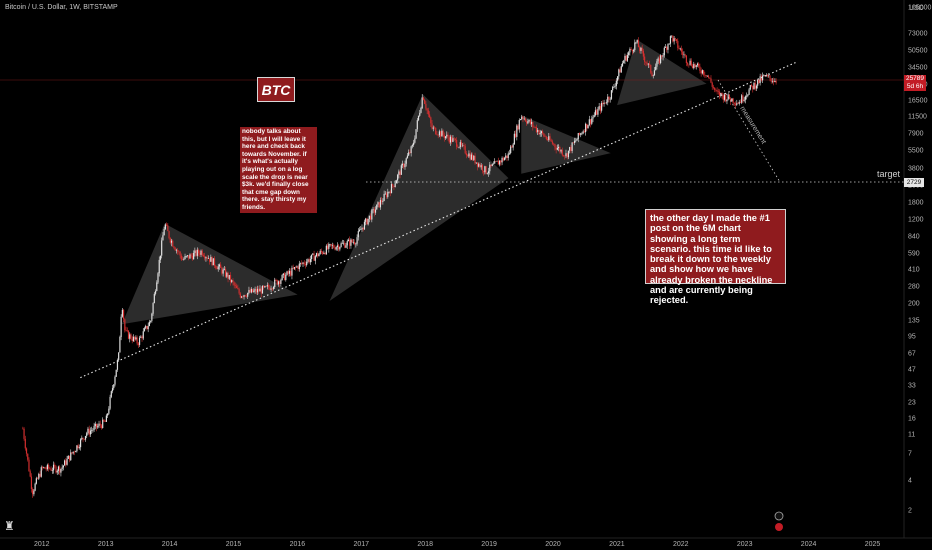 The width and height of the screenshot is (932, 550). Describe the element at coordinates (915, 86) in the screenshot. I see `countdown: 5d 6h` at that location.